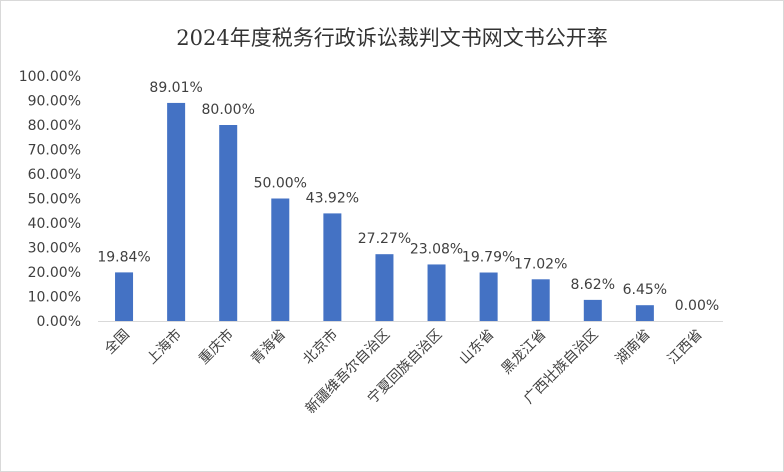 This screenshot has height=472, width=784. I want to click on y-tick-label: 50.00%, so click(54, 200).